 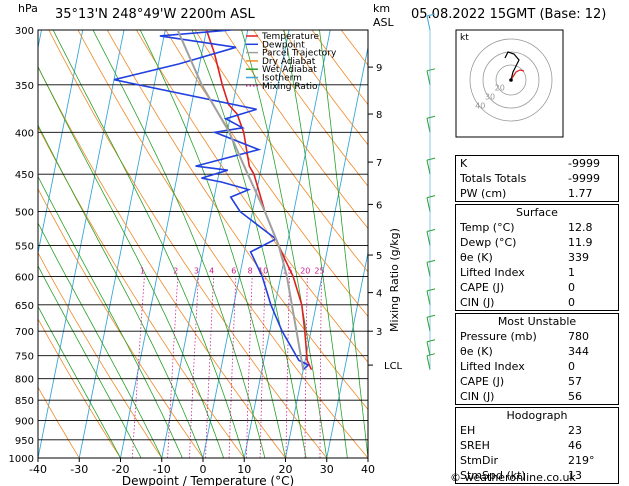 What do you see at coordinates (379, 163) in the screenshot?
I see `km-tick-label: 7` at bounding box center [379, 163].